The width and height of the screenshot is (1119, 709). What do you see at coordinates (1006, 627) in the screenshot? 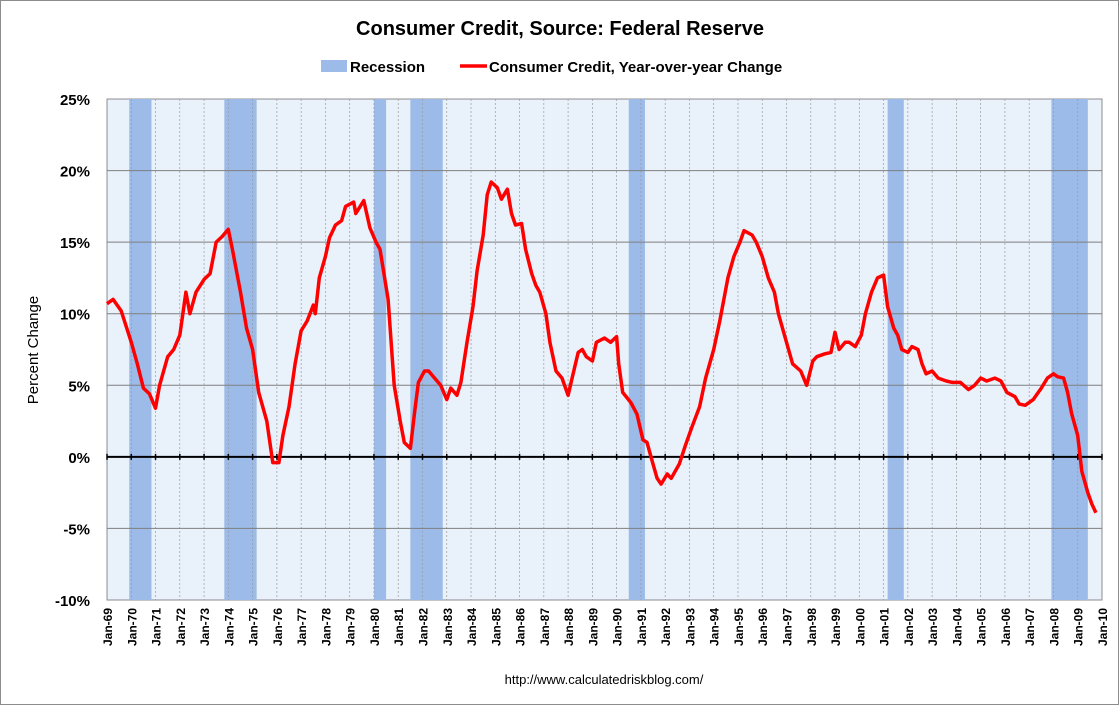
I see `x-tick-label: Jan-06` at bounding box center [1006, 627].